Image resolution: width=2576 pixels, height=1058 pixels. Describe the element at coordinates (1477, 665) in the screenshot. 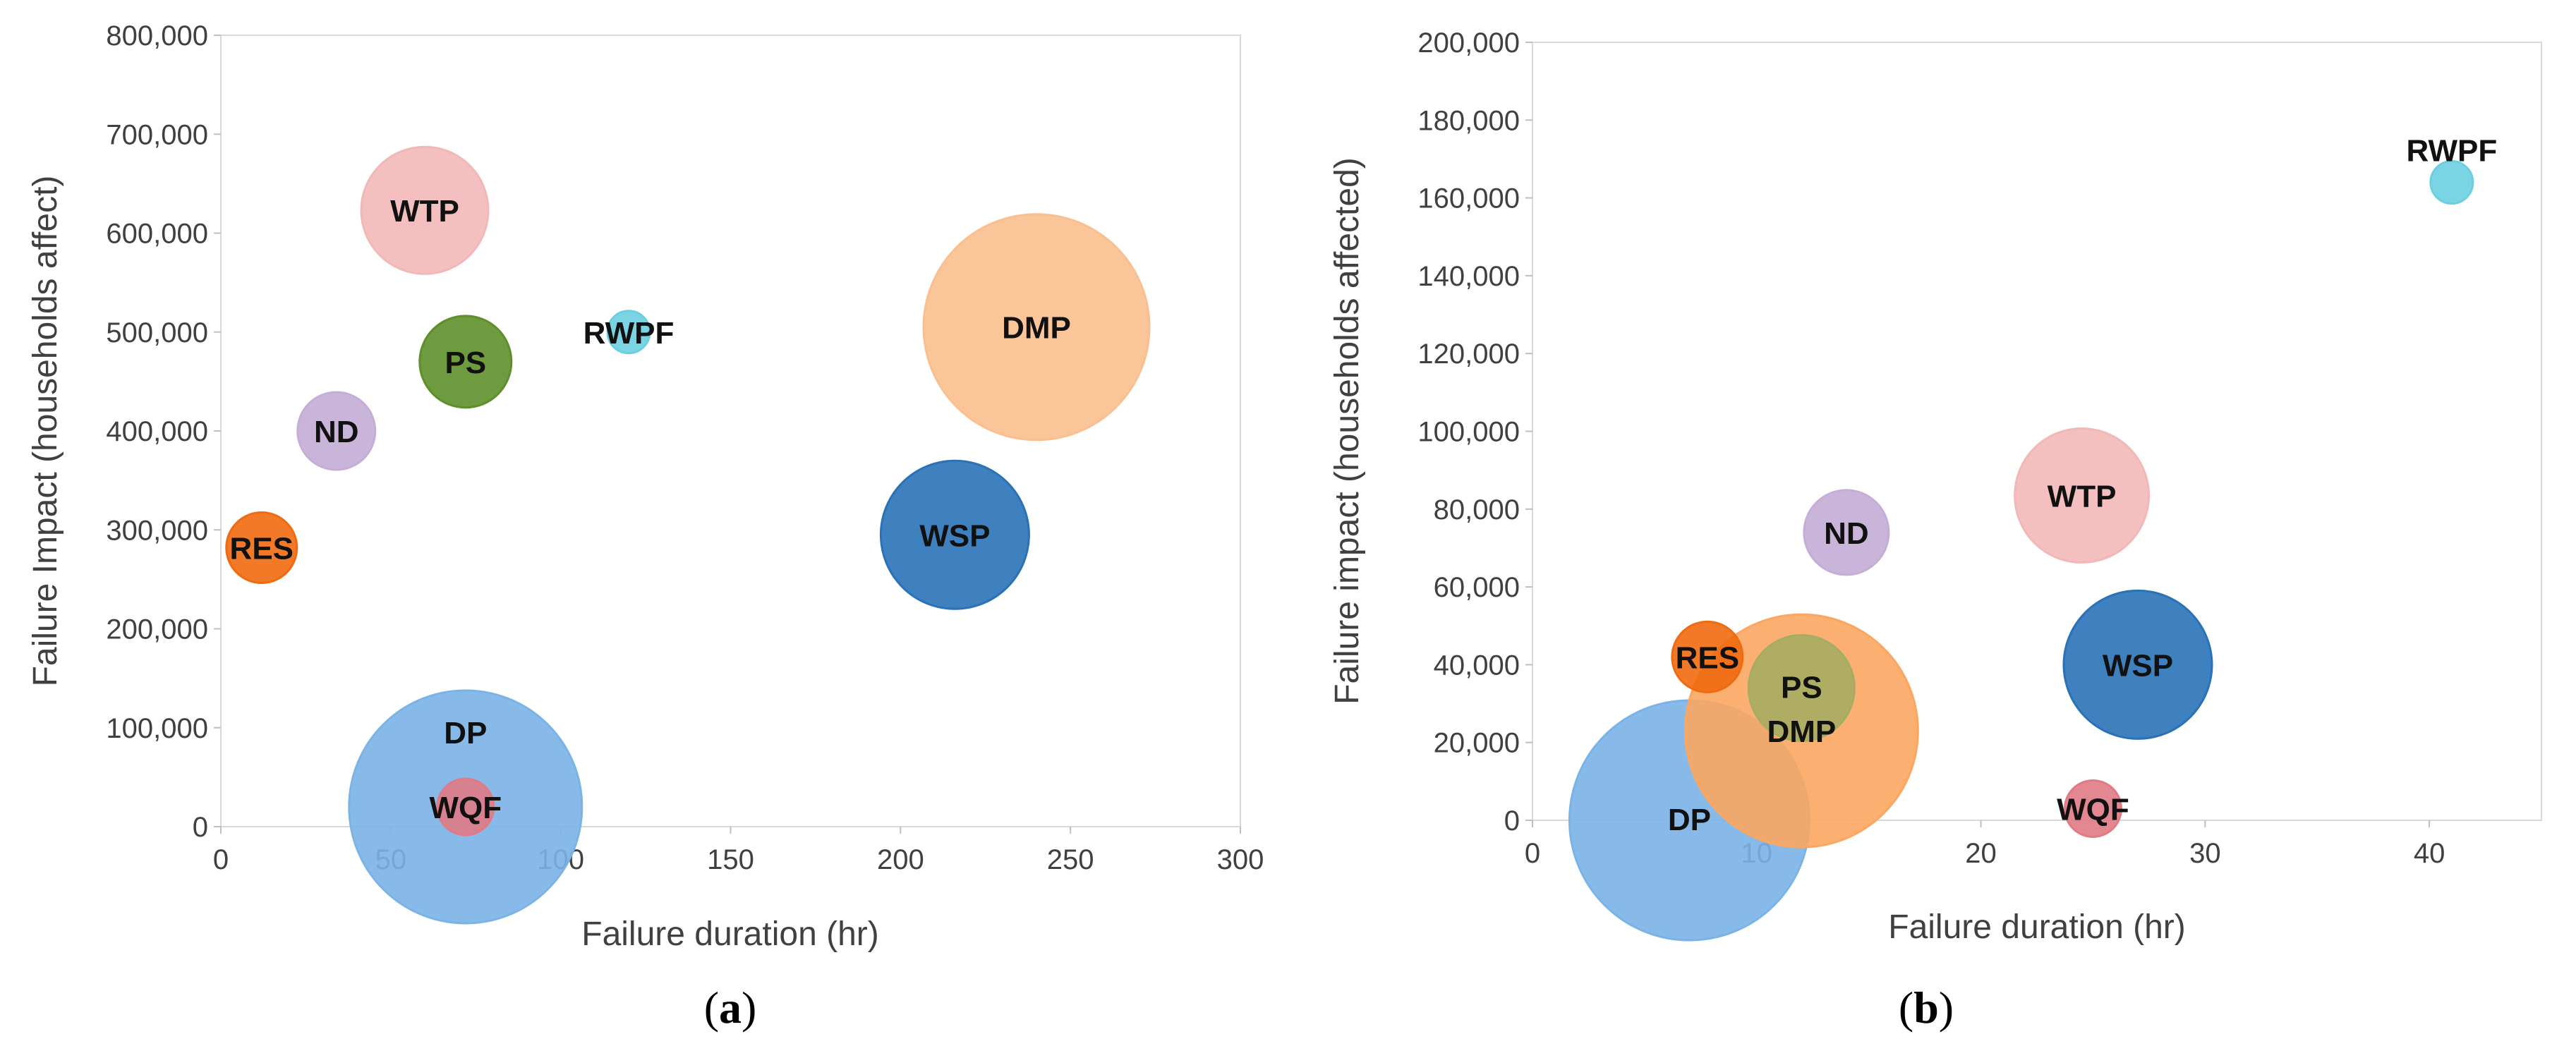

I see `y-tick-label: 40,000` at that location.